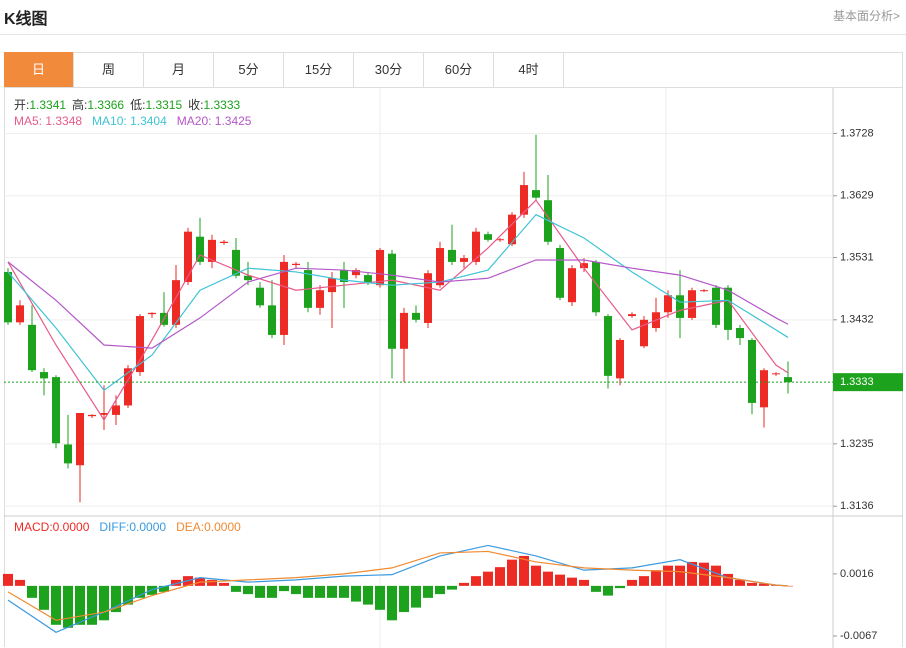  I want to click on ohlc-readout: 开:1.3341 高:1.3366 低:1.3315 收:1.3333, so click(130, 104).